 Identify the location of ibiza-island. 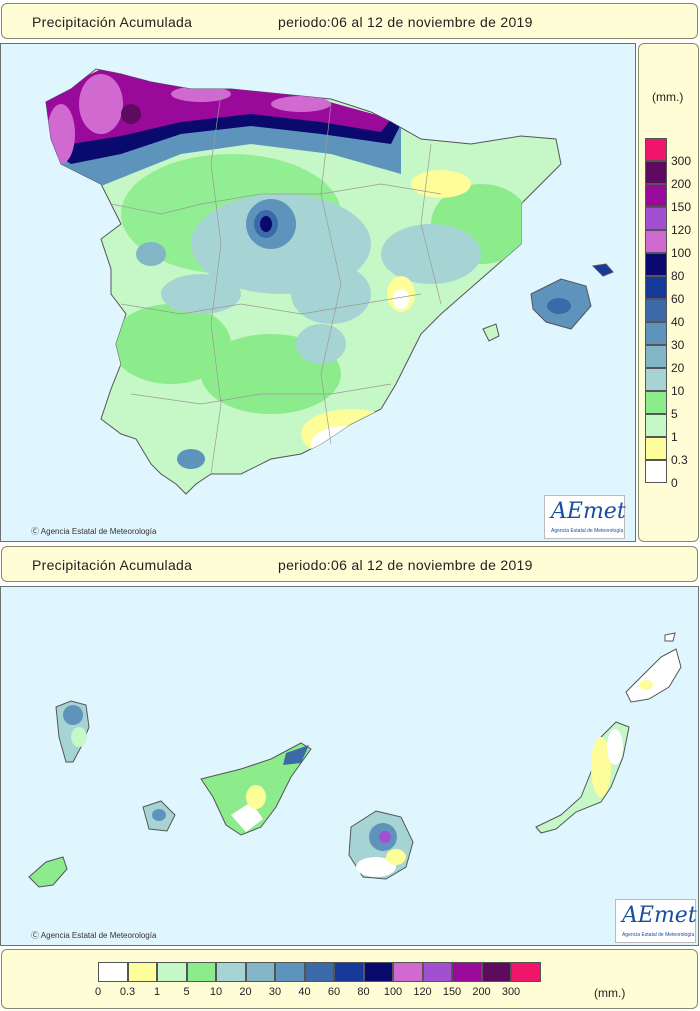
(491, 332).